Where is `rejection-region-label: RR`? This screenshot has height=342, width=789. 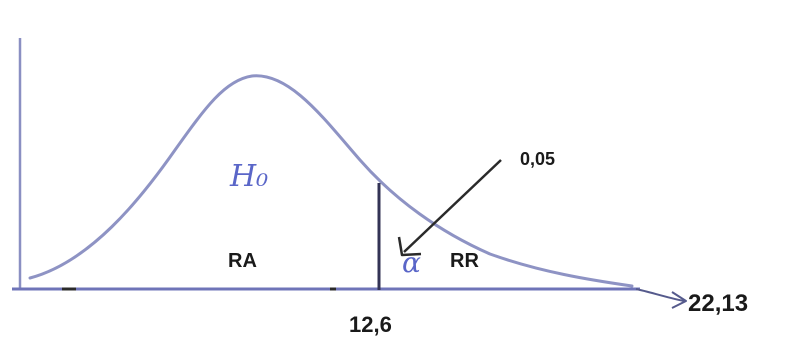
rejection-region-label: RR is located at coordinates (464, 261).